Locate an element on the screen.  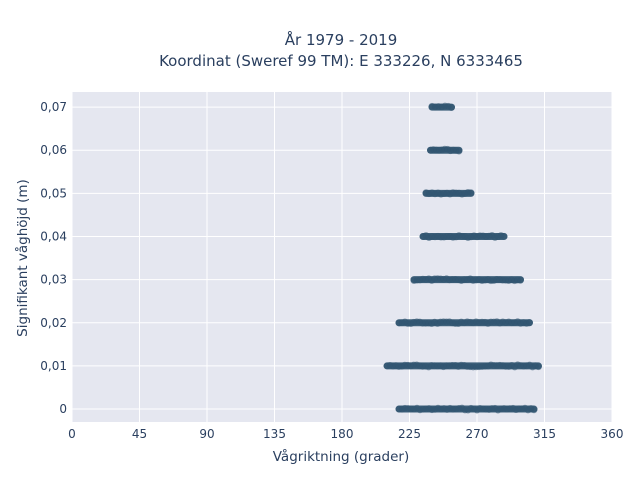
x-tick-label: 135 is located at coordinates (274, 434).